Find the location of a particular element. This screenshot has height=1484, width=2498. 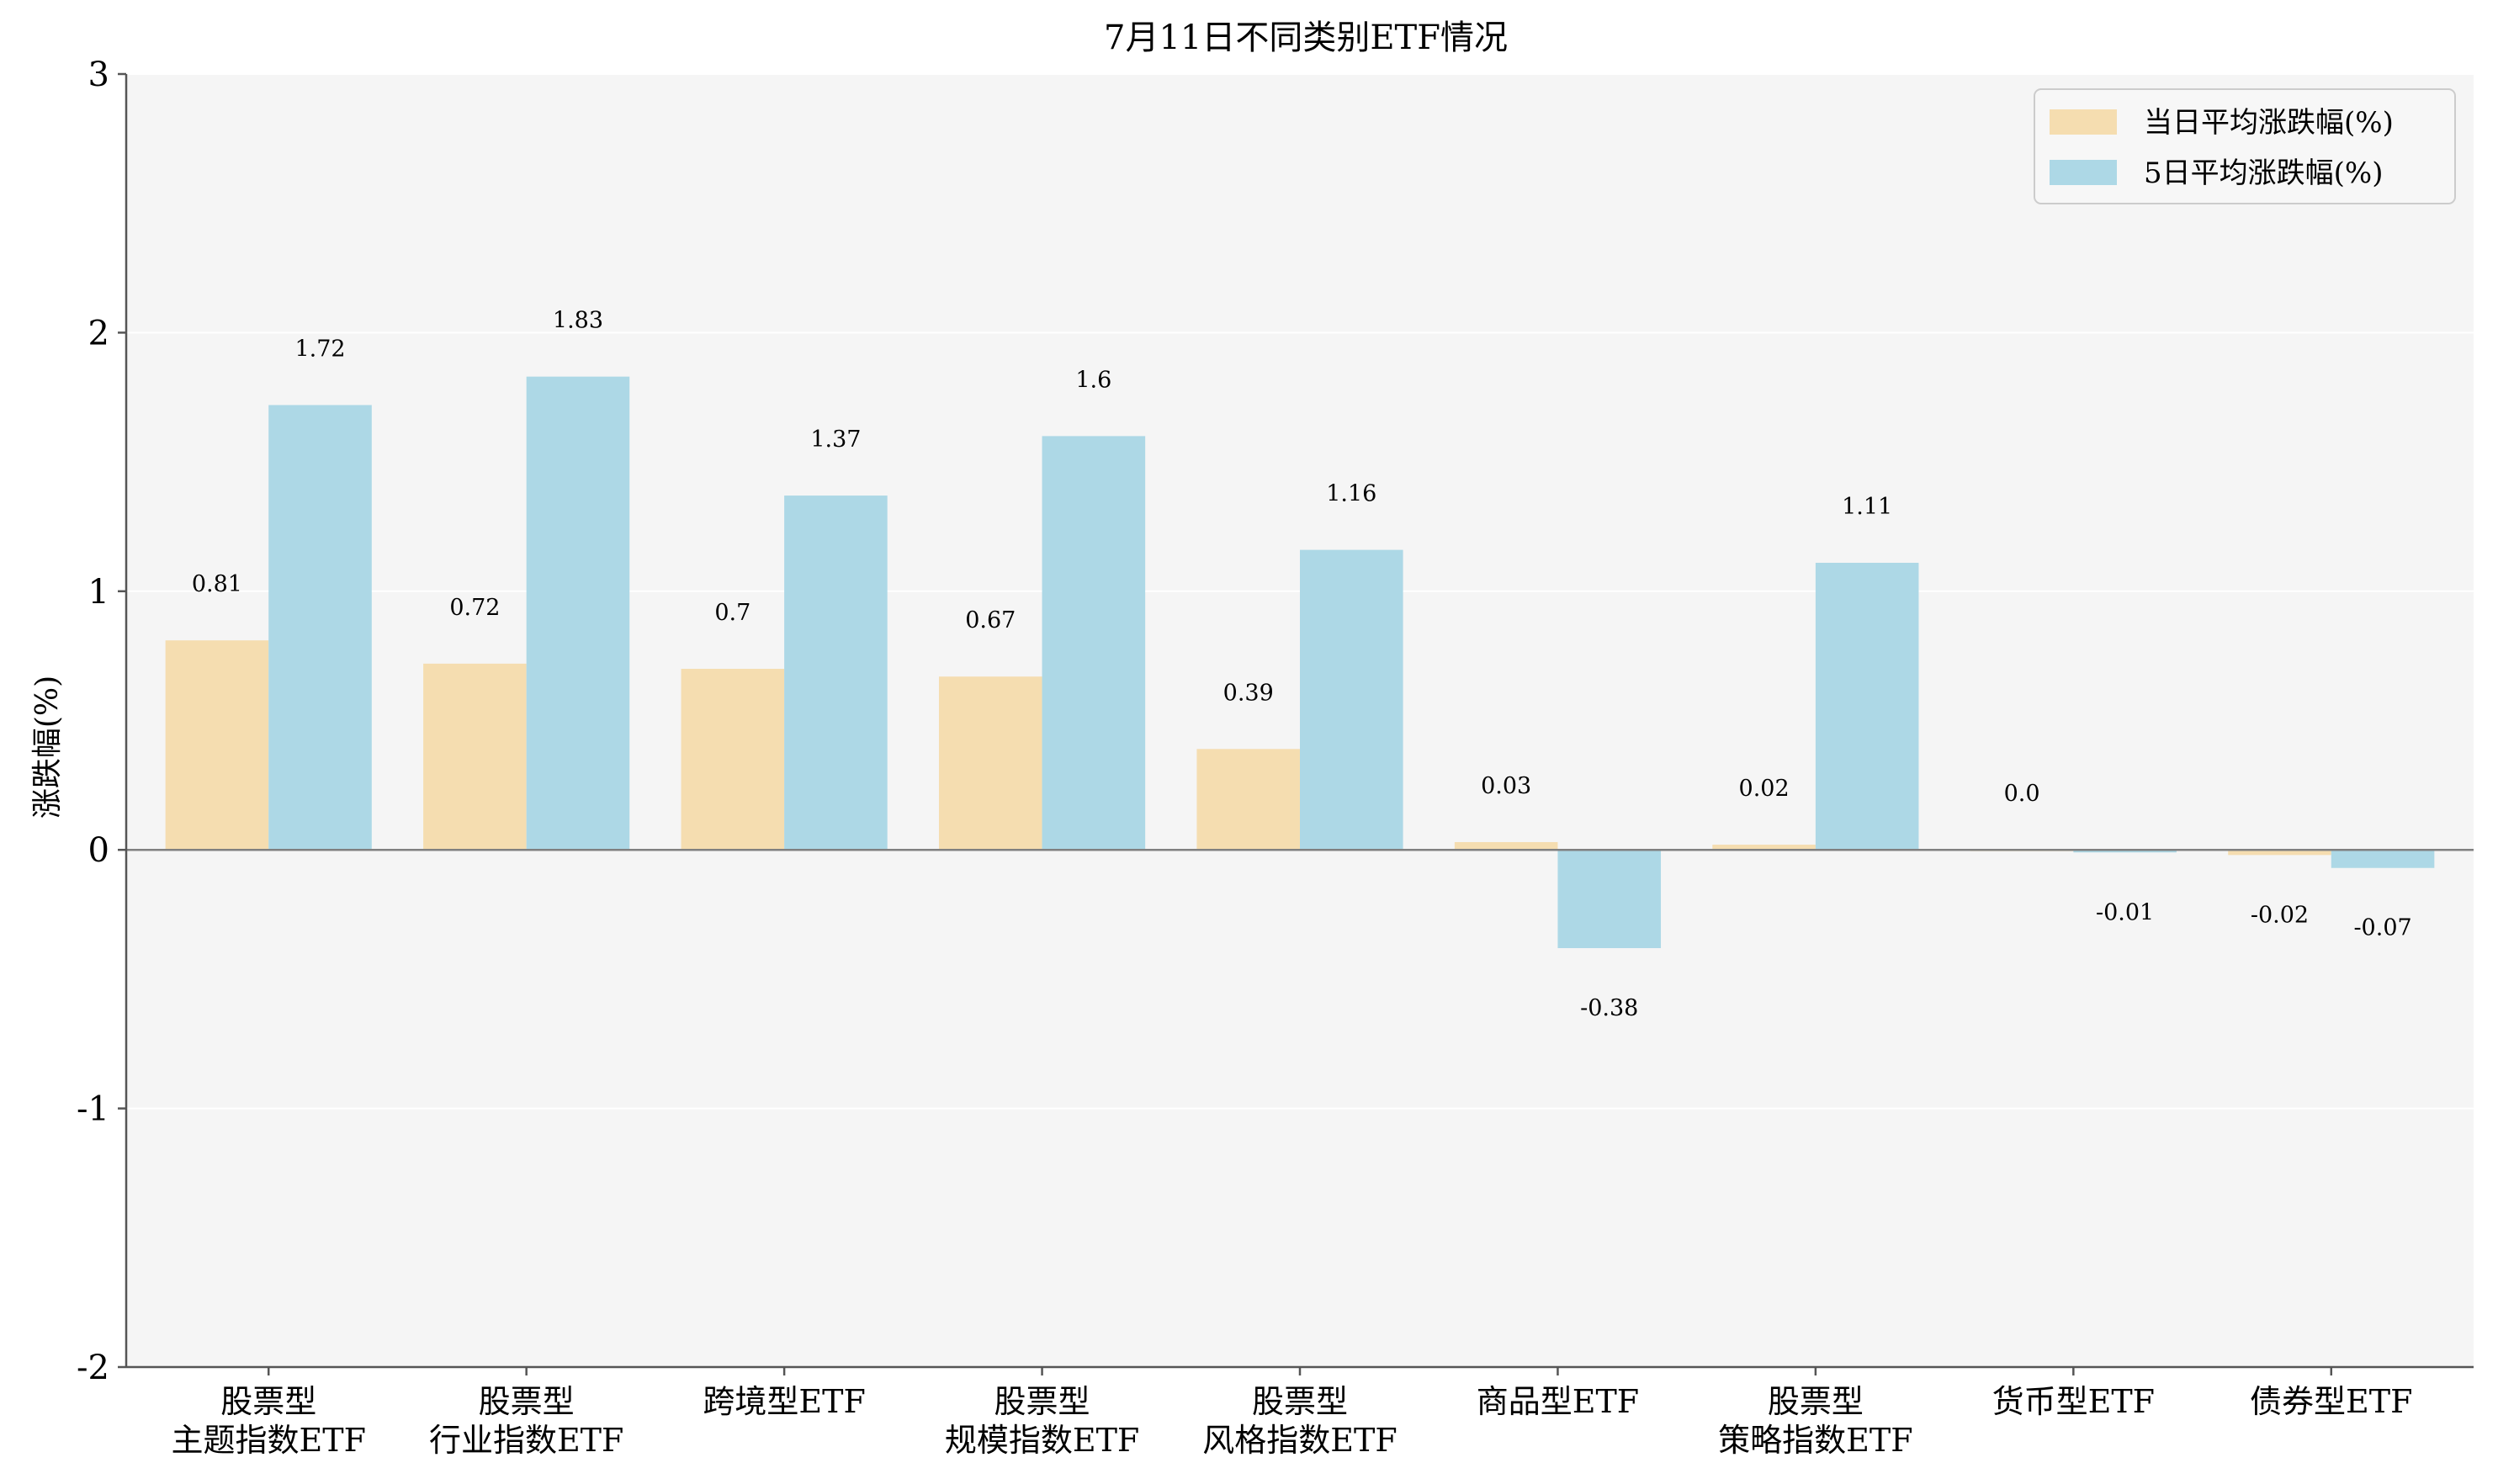

legend-box is located at coordinates (2245, 146).